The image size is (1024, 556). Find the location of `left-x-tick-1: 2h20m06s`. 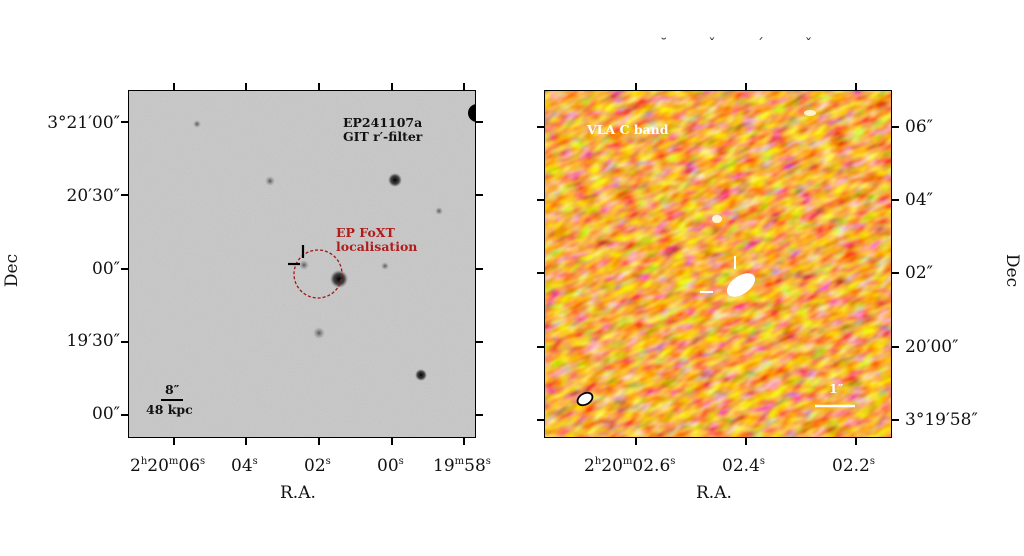

left-x-tick-1: 2h20m06s is located at coordinates (168, 466).